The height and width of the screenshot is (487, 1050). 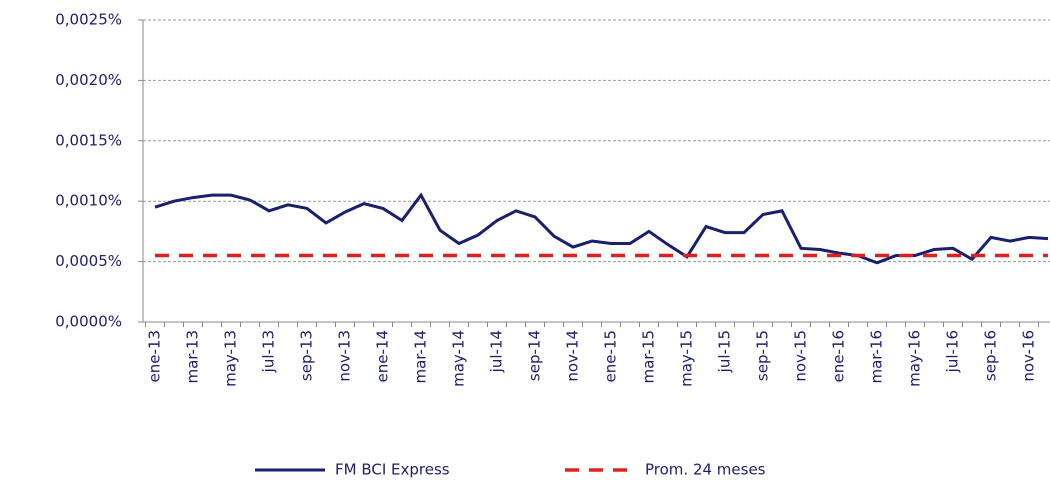 I want to click on y-tick-label: 0,0000%, so click(x=88, y=322).